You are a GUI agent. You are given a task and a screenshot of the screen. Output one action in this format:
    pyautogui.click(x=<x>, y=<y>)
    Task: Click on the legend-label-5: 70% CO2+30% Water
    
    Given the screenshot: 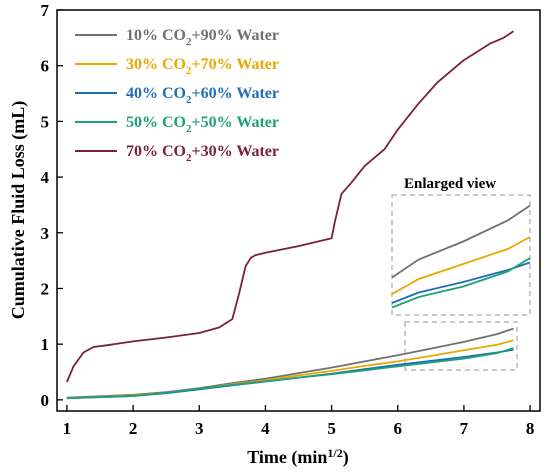 What is the action you would take?
    pyautogui.click(x=202, y=153)
    